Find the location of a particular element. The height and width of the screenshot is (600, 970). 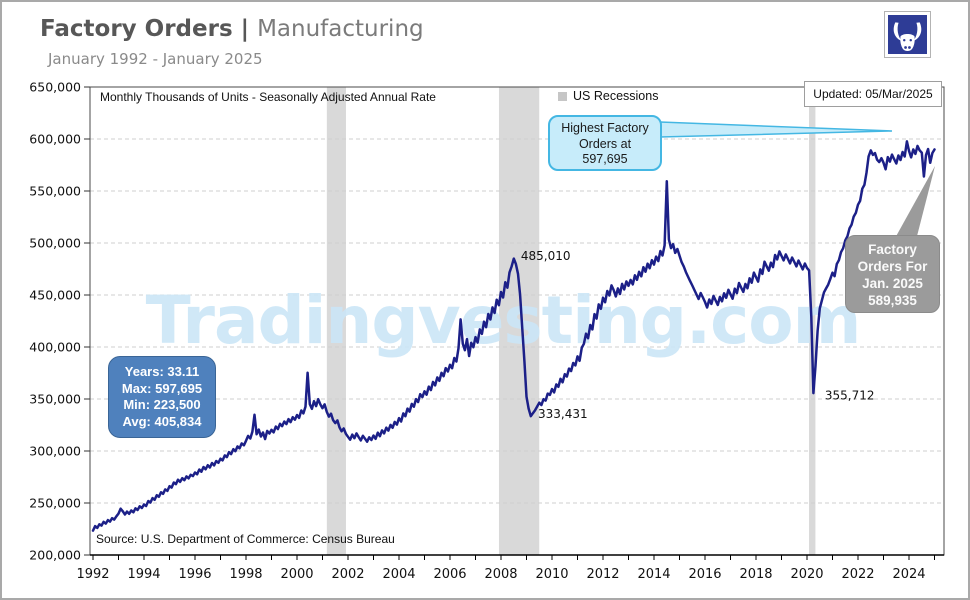

x-axis-label: 2004 is located at coordinates (398, 574).